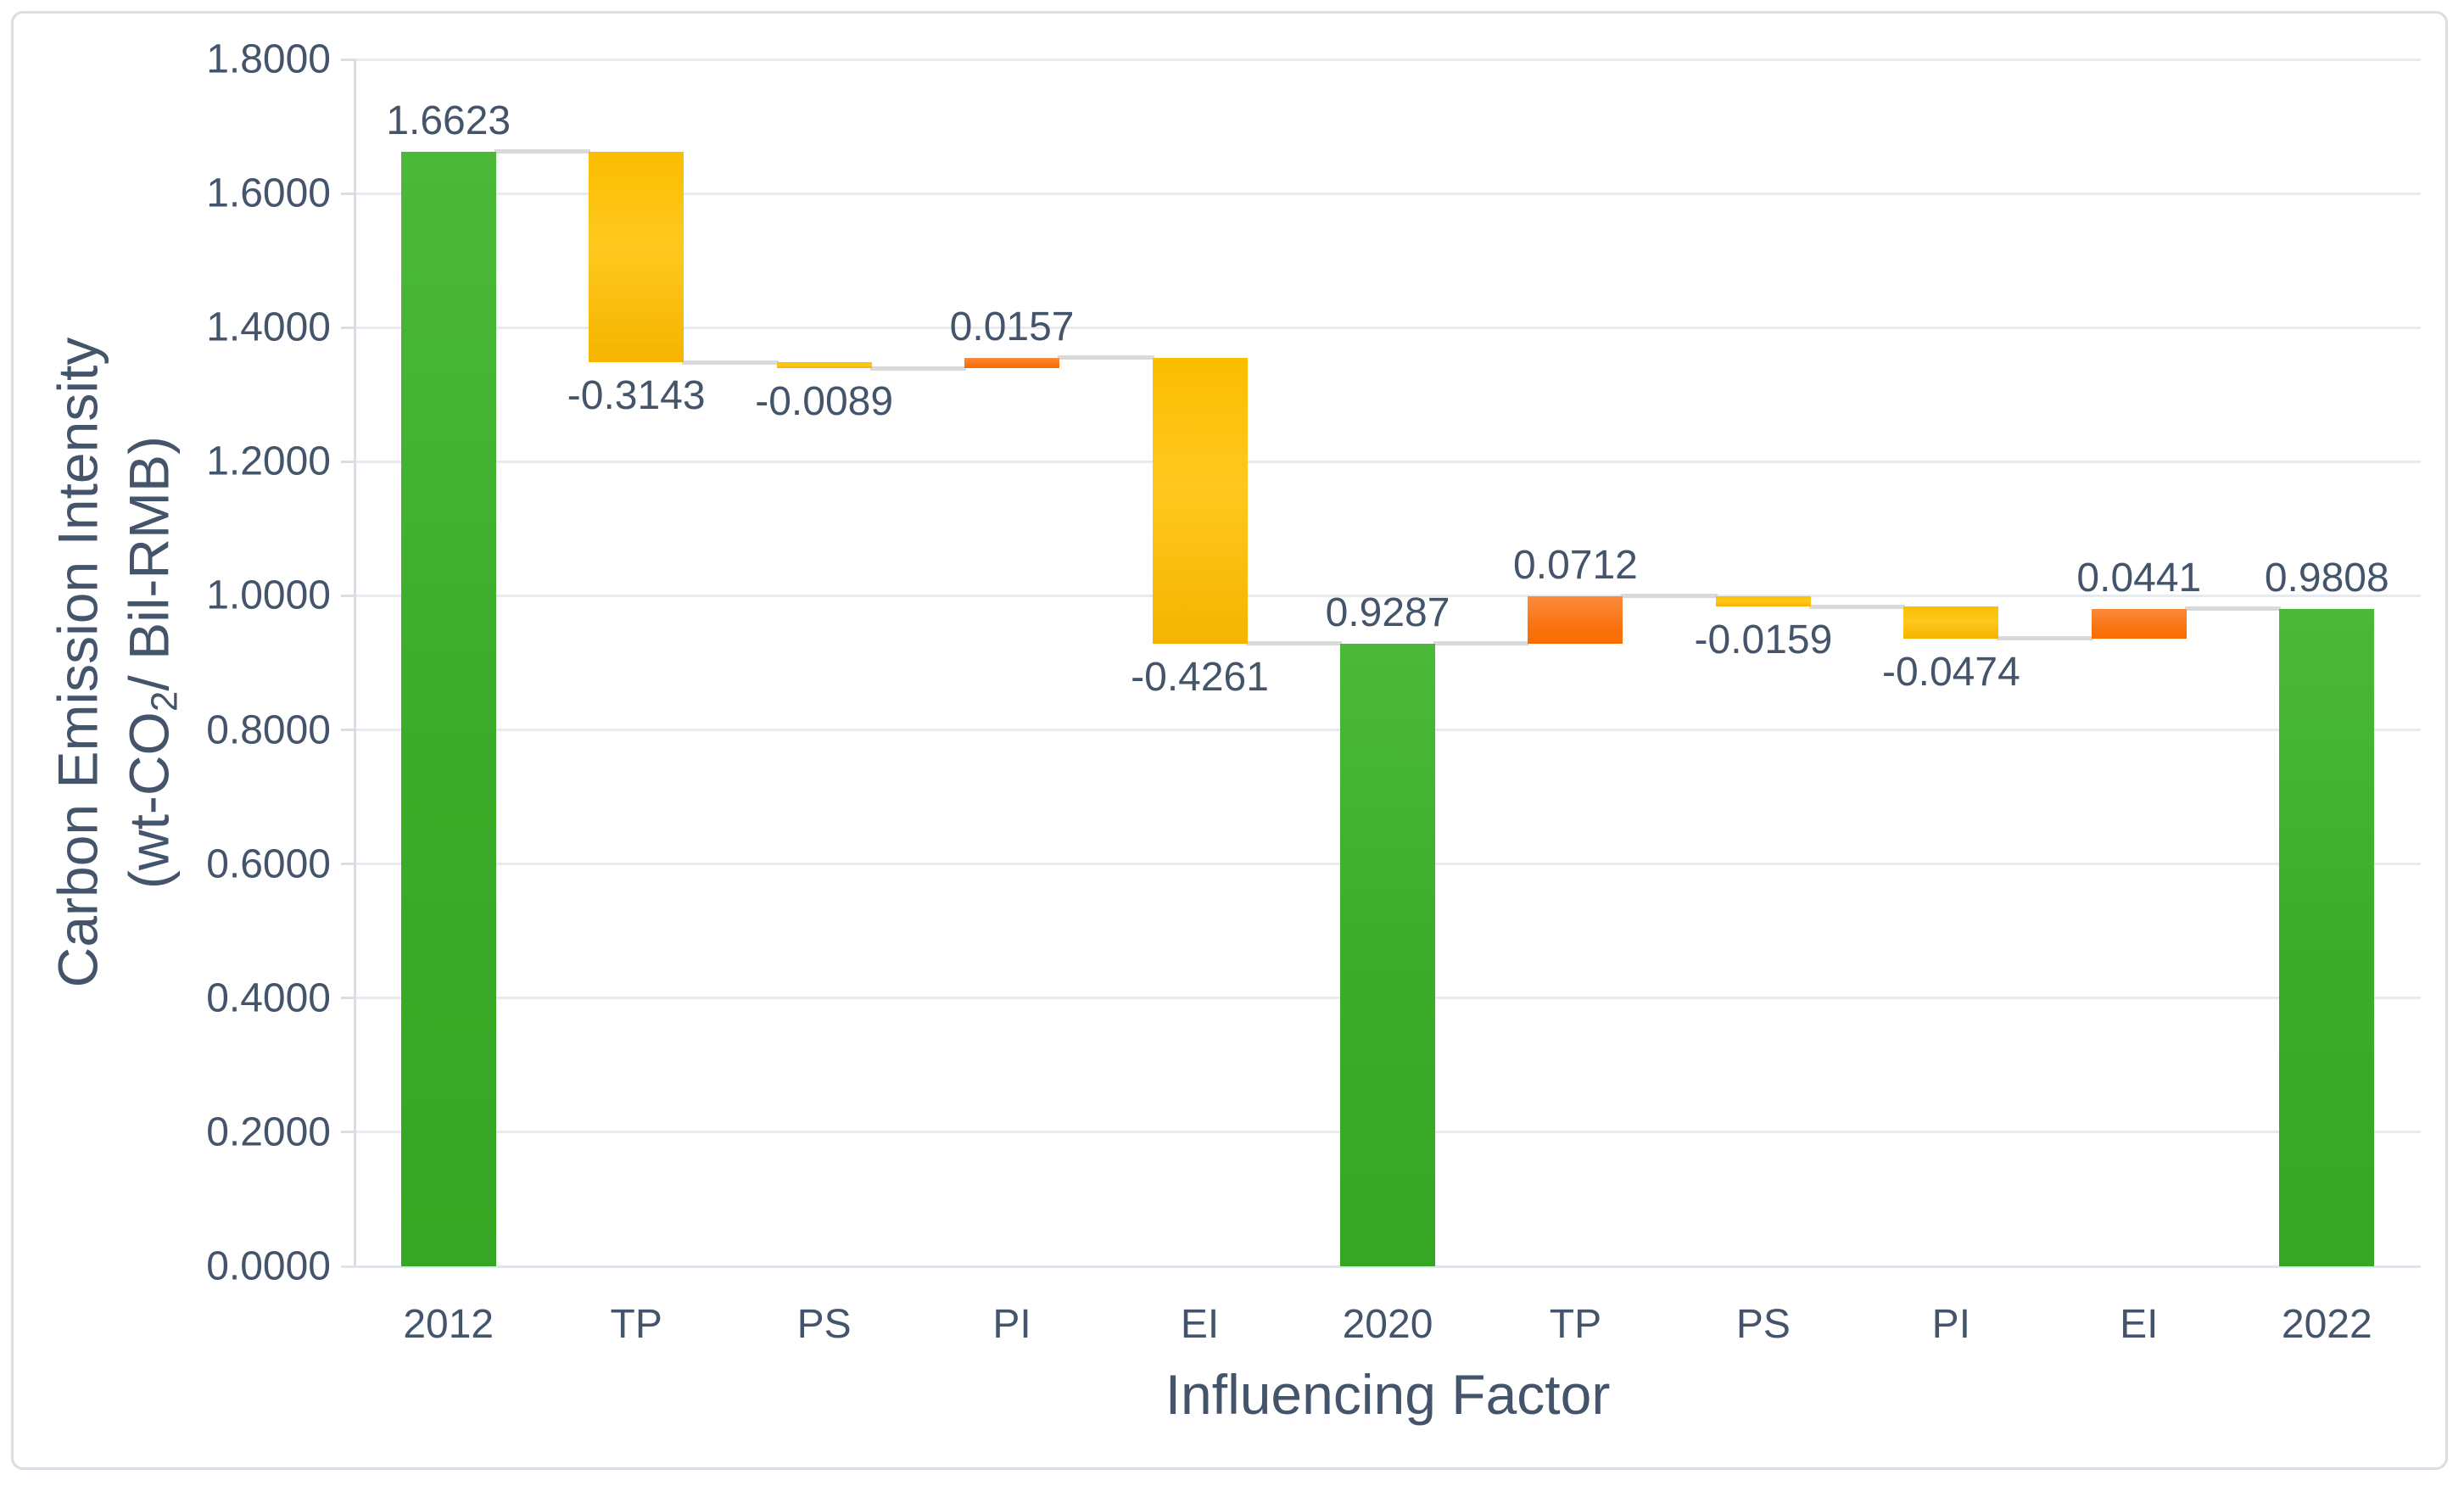 This screenshot has height=1486, width=2464. I want to click on gridline-1.4000, so click(1388, 328).